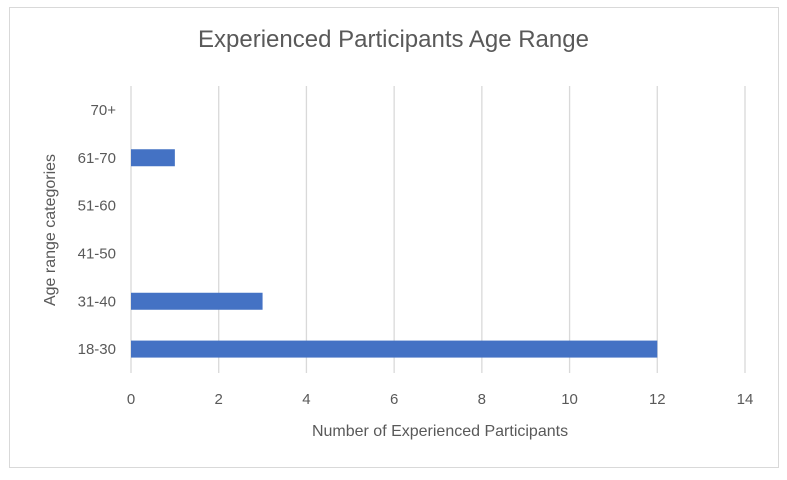 The height and width of the screenshot is (480, 787). What do you see at coordinates (97, 253) in the screenshot?
I see `y-tick-label-2: 41-50` at bounding box center [97, 253].